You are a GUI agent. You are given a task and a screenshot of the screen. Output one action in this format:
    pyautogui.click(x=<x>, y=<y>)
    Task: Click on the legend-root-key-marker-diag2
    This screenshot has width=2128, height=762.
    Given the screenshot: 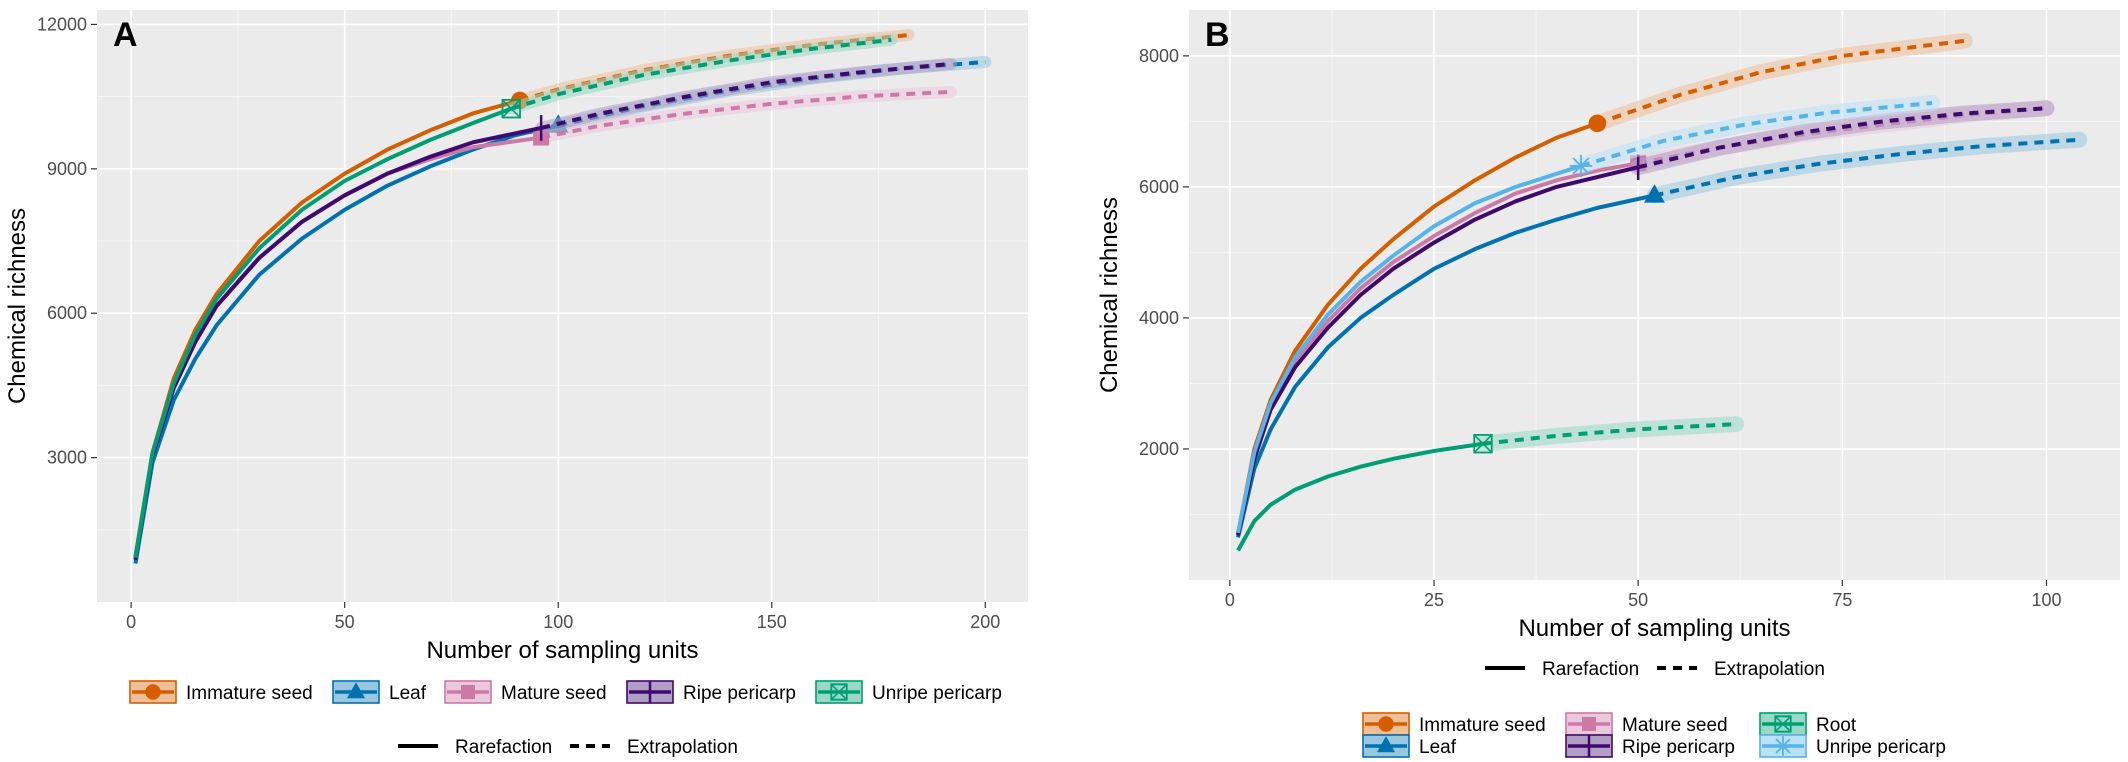 What is the action you would take?
    pyautogui.click(x=1783, y=724)
    